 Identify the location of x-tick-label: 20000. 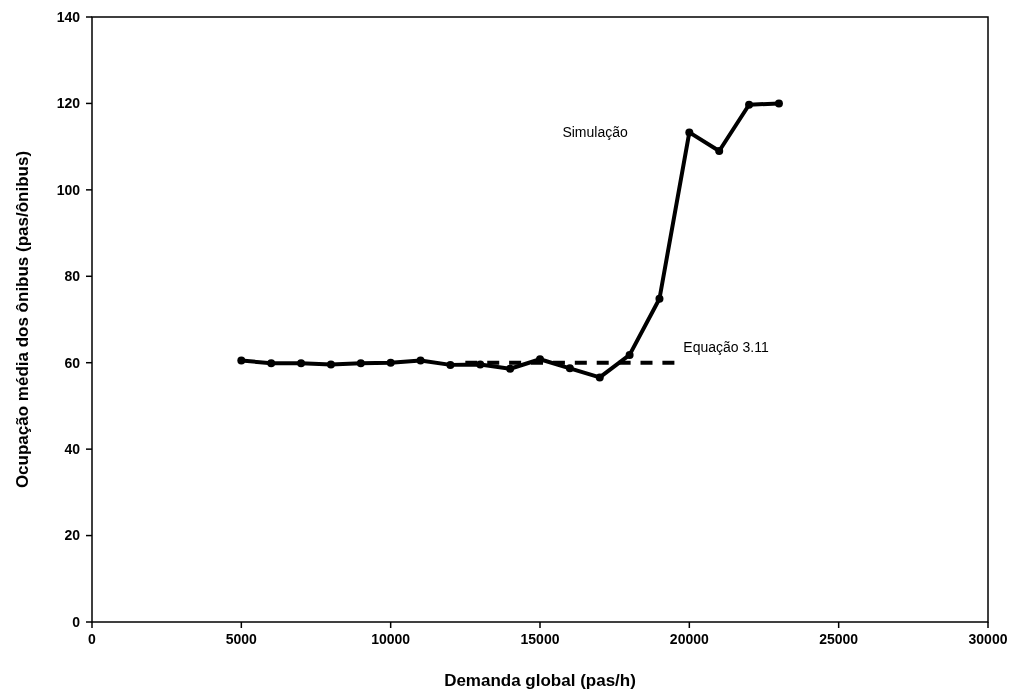
(689, 639).